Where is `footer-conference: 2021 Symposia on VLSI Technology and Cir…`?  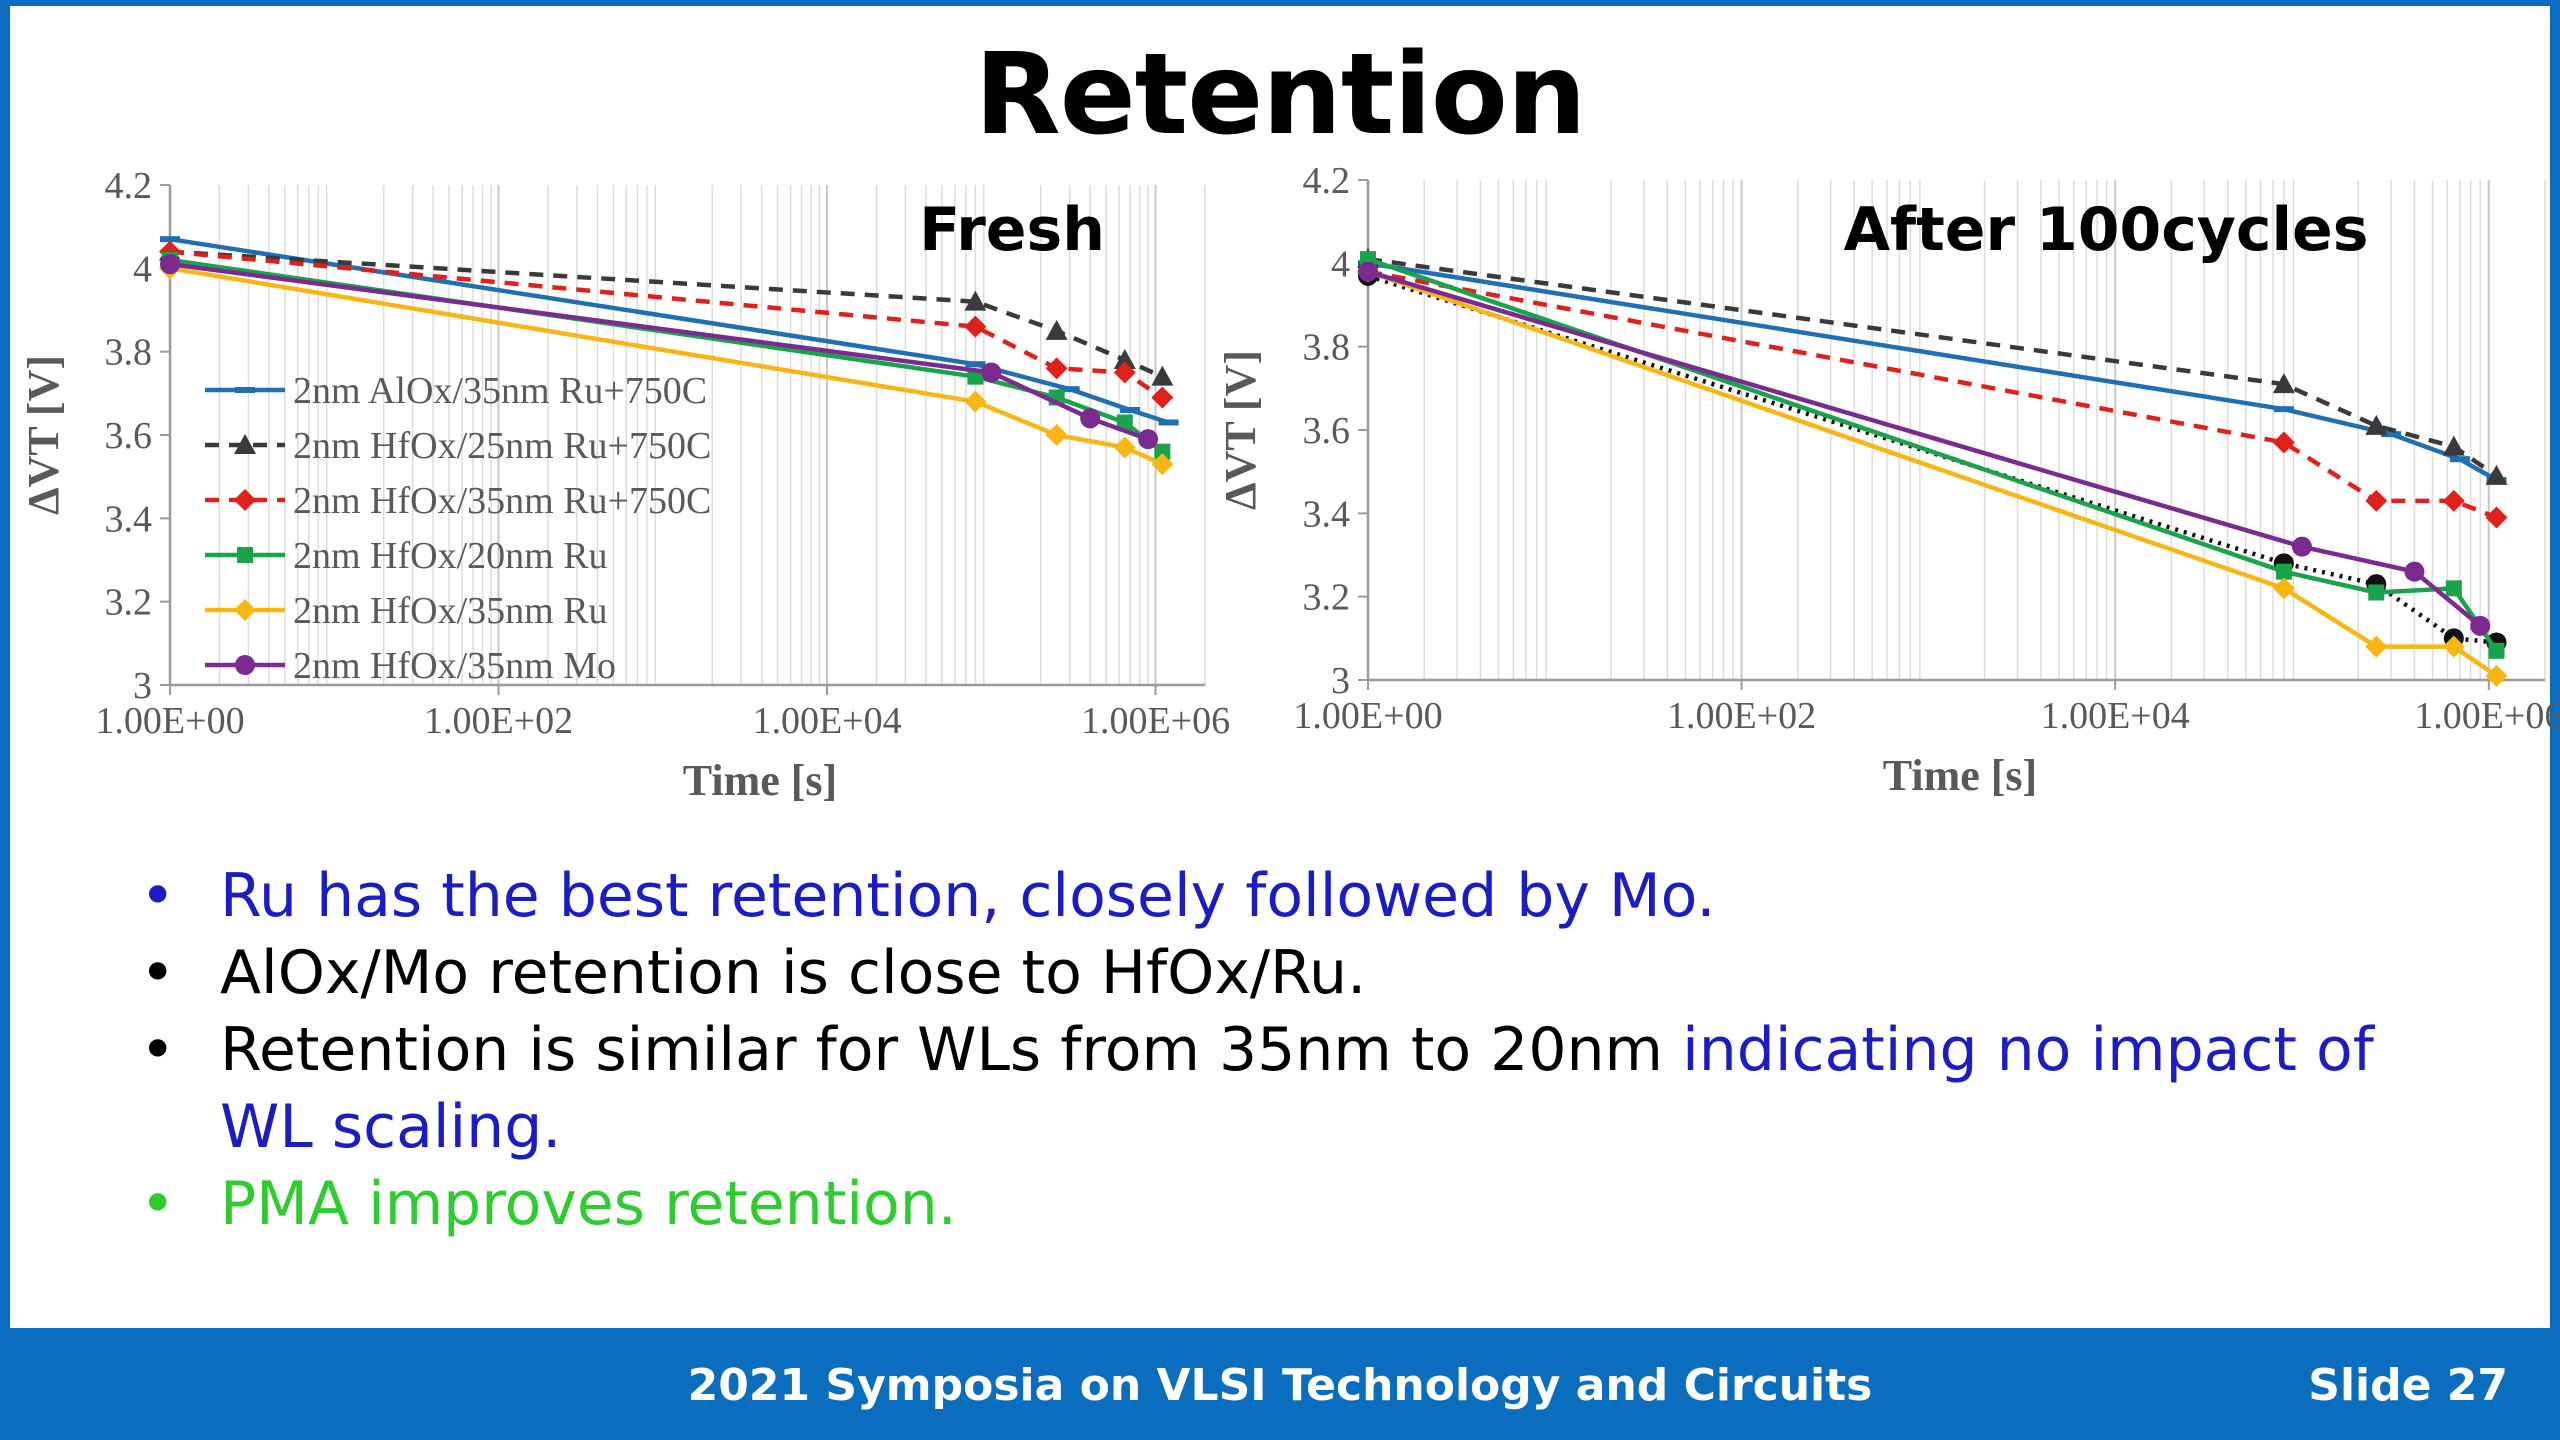
footer-conference: 2021 Symposia on VLSI Technology and Cir… is located at coordinates (1280, 1385).